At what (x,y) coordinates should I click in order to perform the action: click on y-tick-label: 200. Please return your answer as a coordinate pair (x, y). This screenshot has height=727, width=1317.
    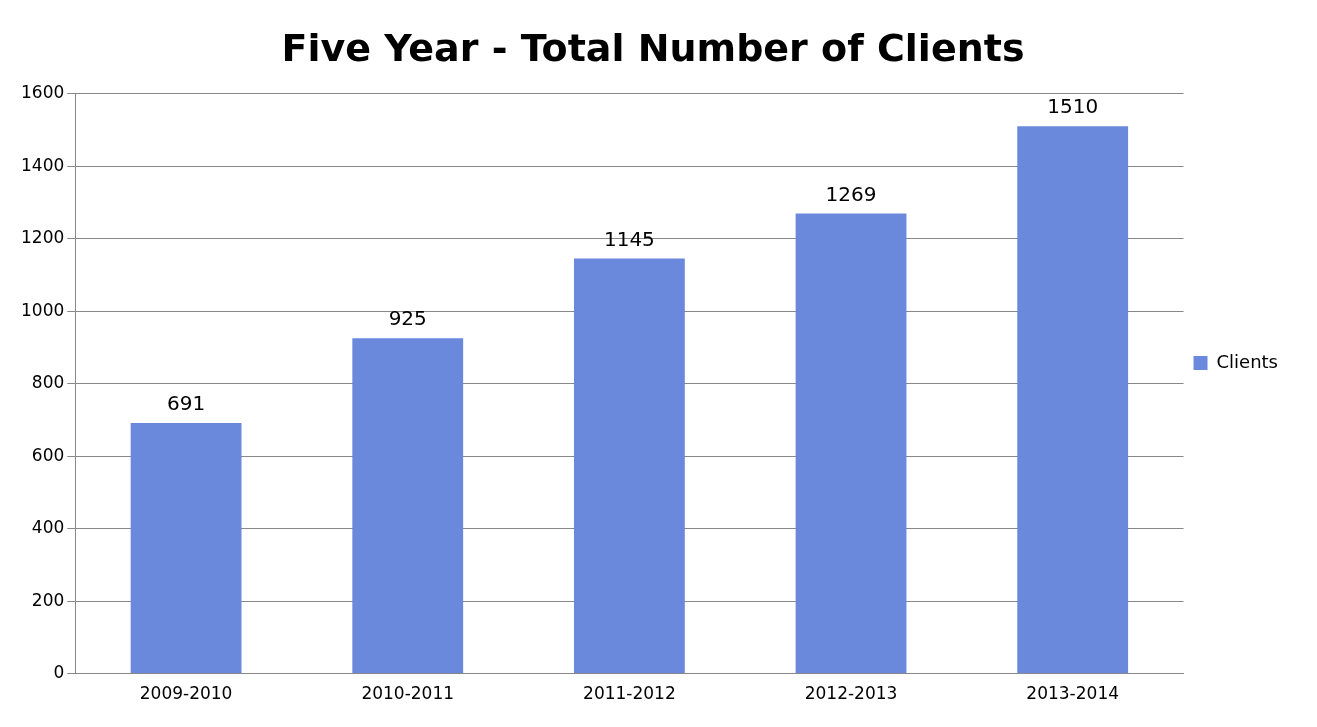
    Looking at the image, I should click on (48, 599).